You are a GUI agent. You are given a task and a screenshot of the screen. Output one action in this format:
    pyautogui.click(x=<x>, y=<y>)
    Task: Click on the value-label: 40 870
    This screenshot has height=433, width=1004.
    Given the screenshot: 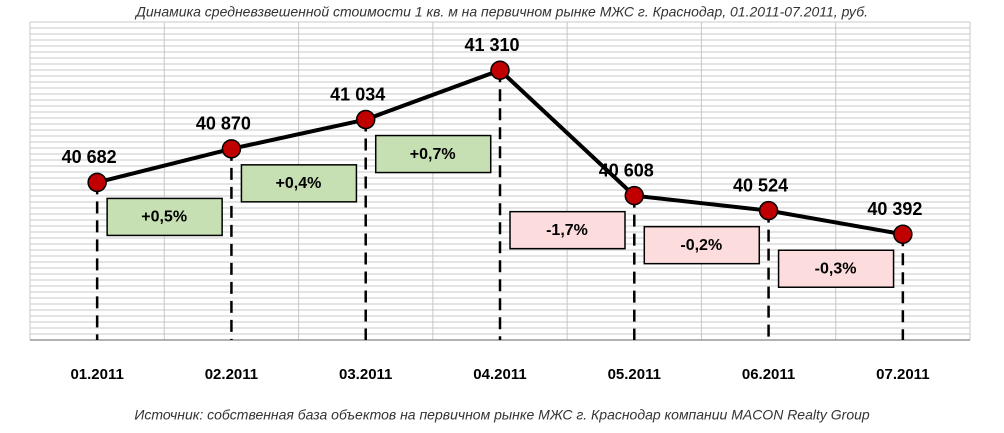 What is the action you would take?
    pyautogui.click(x=223, y=124)
    